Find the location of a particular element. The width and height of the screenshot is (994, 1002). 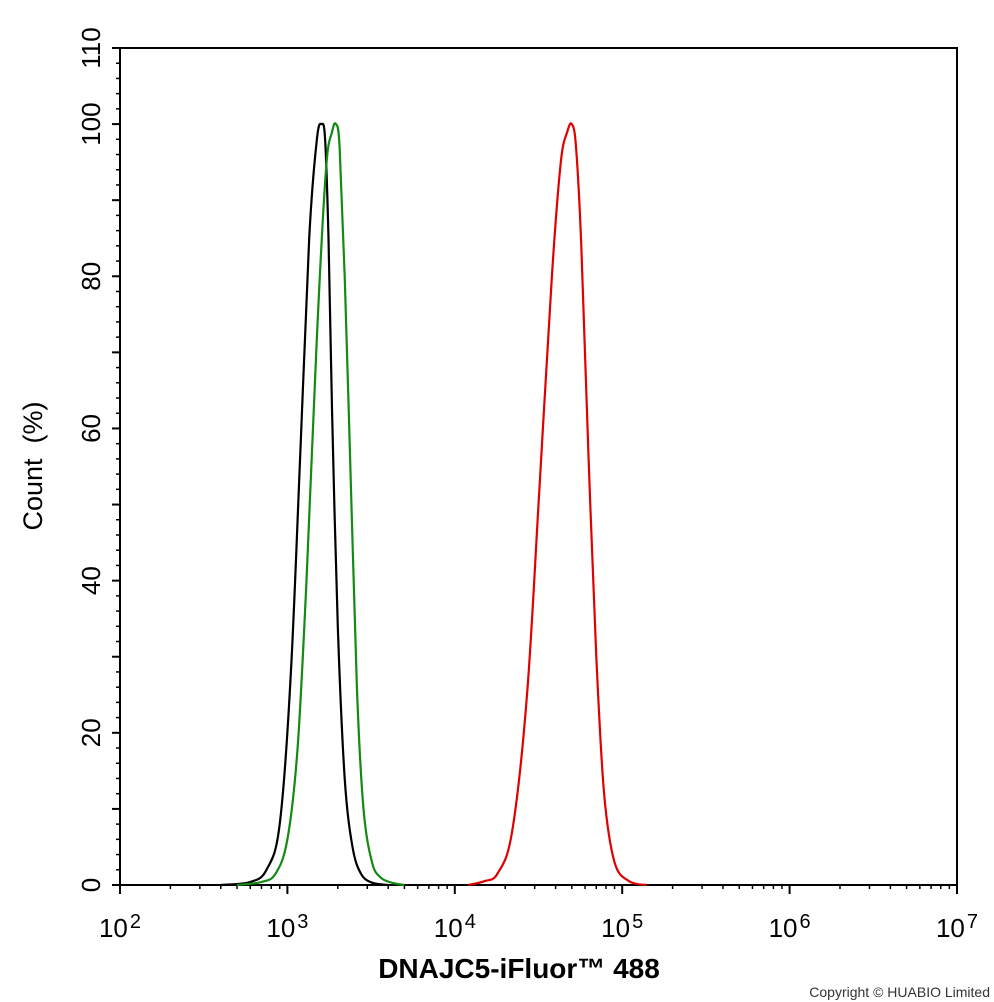

x-tick-label: 10 7 is located at coordinates (957, 927).